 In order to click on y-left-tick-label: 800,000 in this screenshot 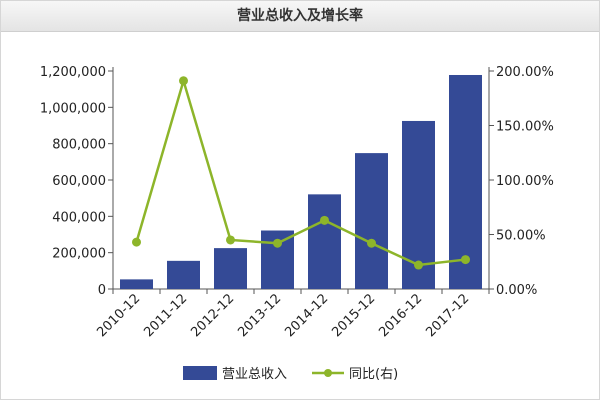, I will do `click(79, 145)`.